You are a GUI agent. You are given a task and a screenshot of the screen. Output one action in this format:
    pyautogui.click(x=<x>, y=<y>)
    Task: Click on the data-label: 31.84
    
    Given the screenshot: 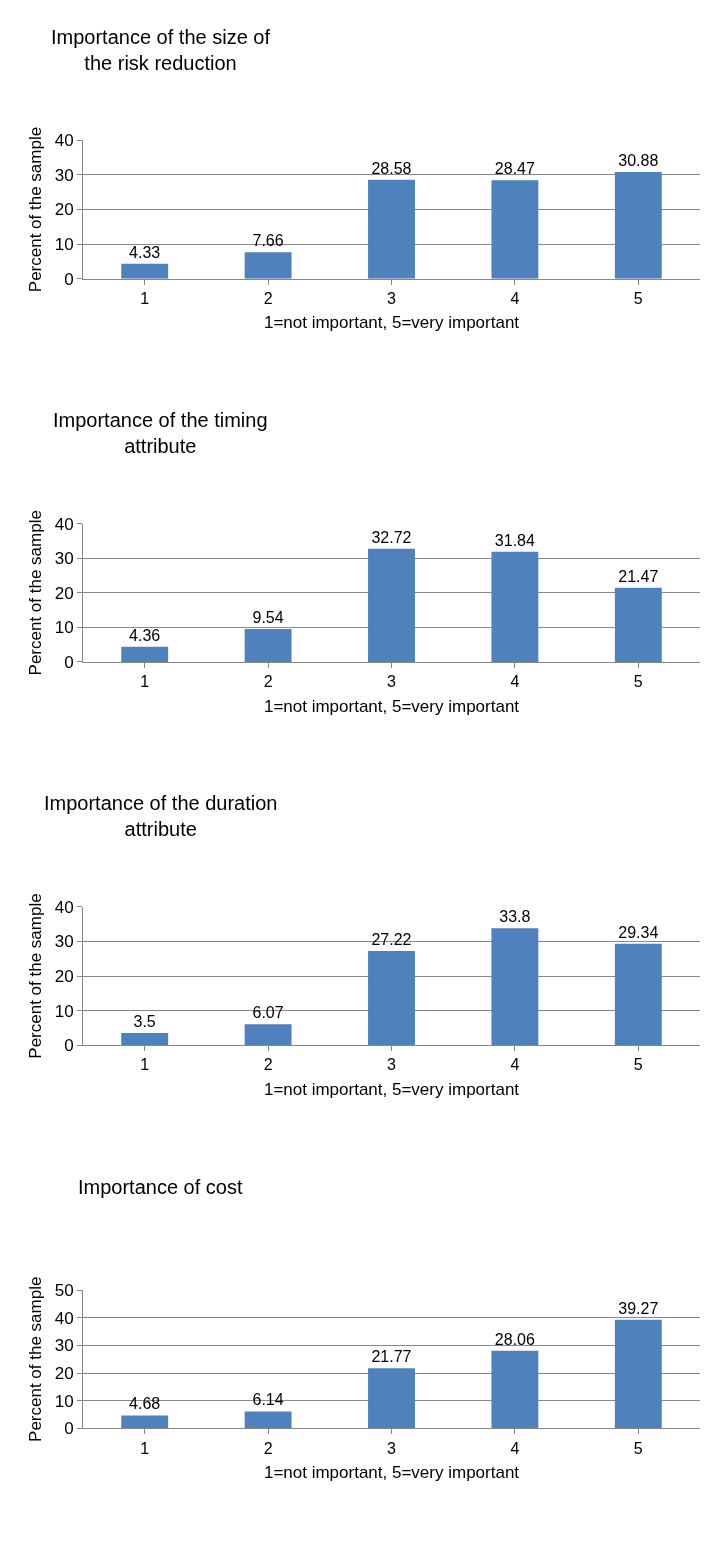 What is the action you would take?
    pyautogui.click(x=514, y=540)
    